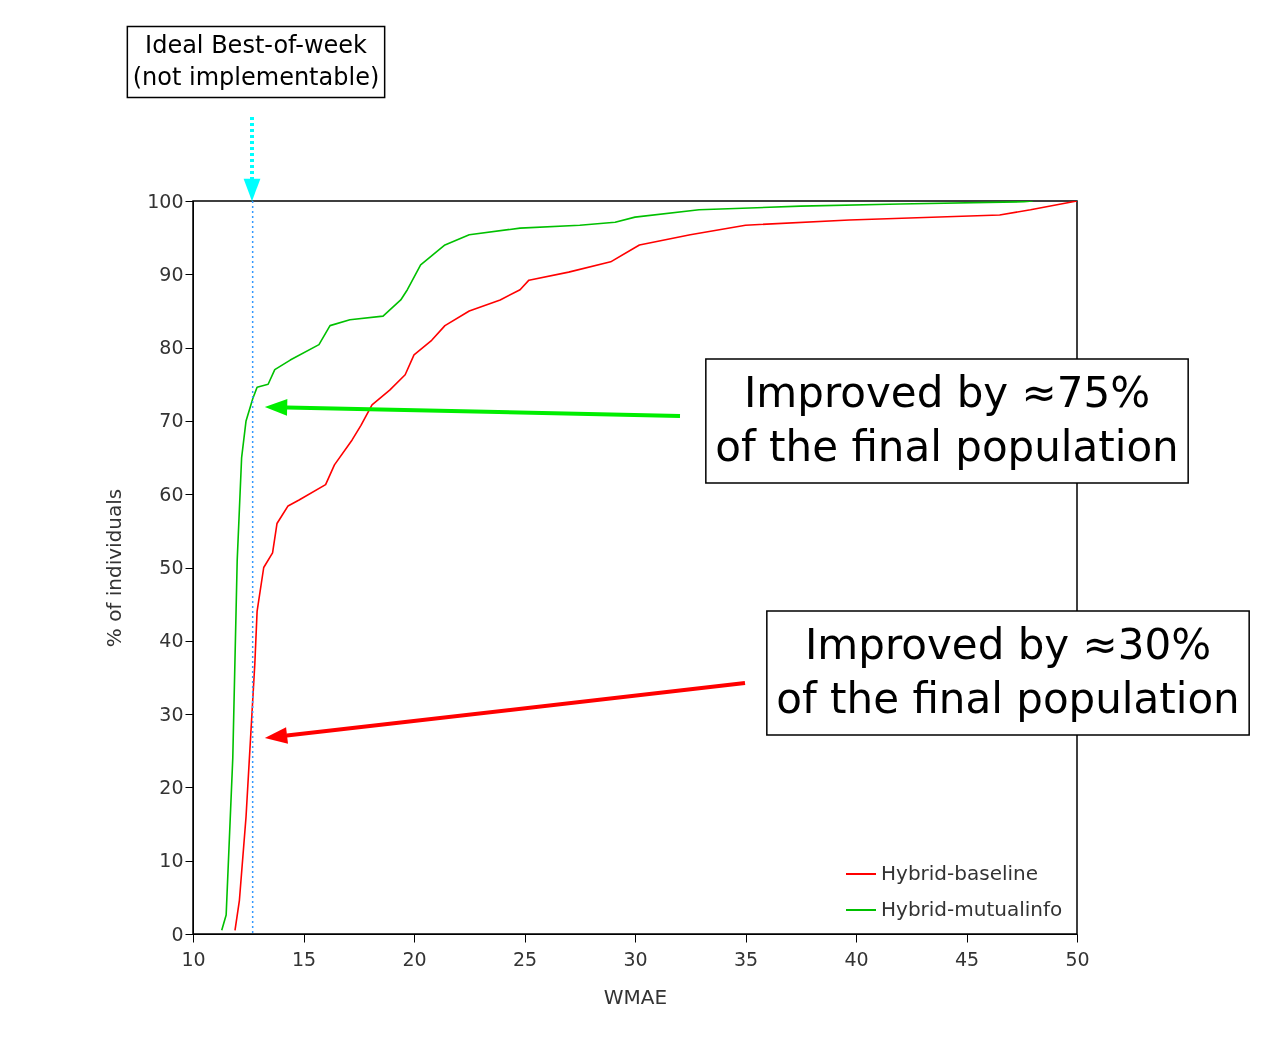  I want to click on y-tick-label: 70, so click(171, 420).